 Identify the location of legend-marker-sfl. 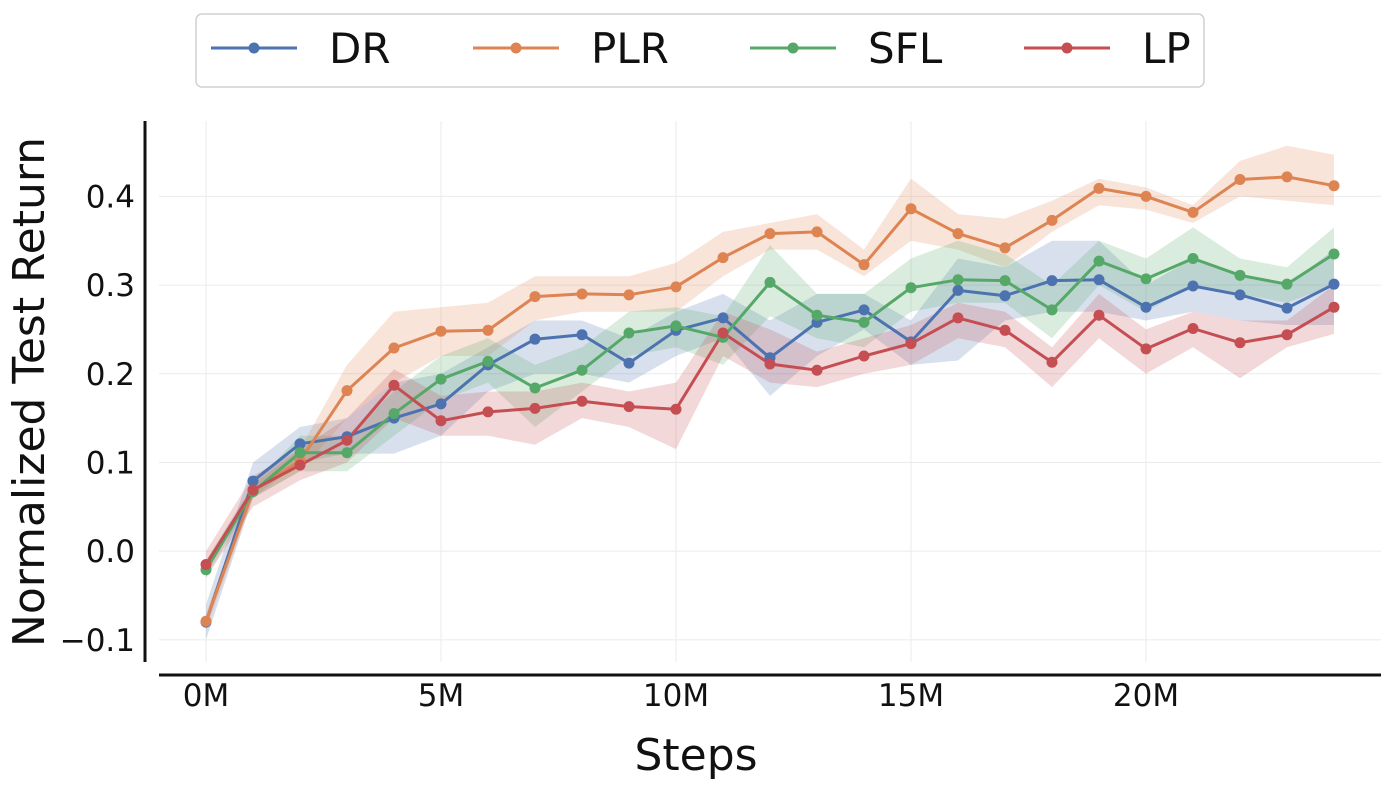
(793, 48).